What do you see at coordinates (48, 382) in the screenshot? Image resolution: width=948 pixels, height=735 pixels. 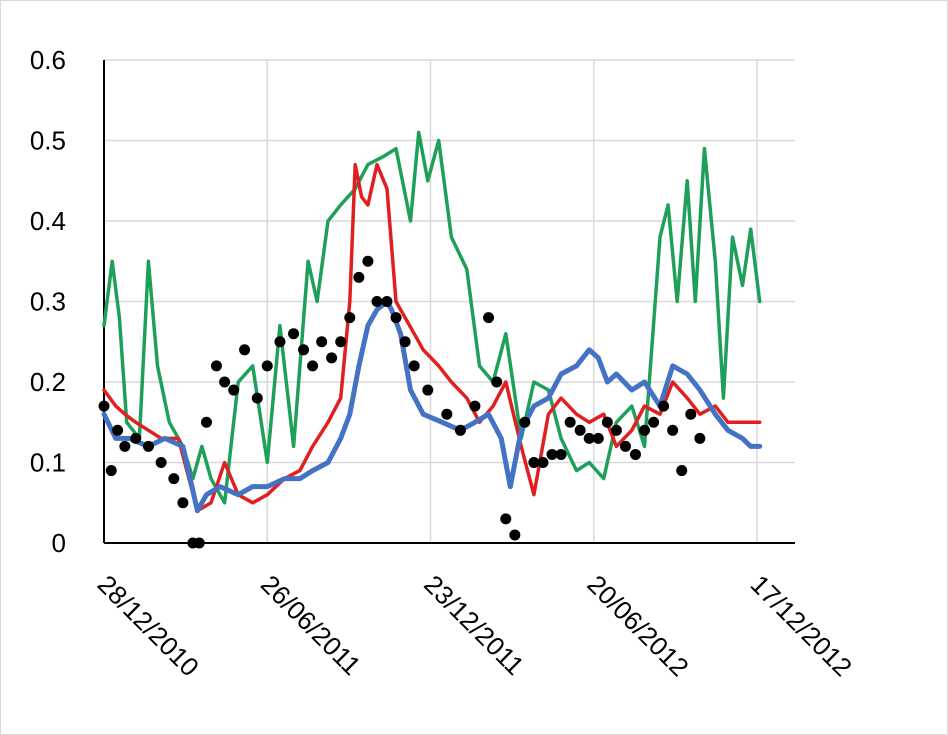 I see `y-tick-label: 0.2` at bounding box center [48, 382].